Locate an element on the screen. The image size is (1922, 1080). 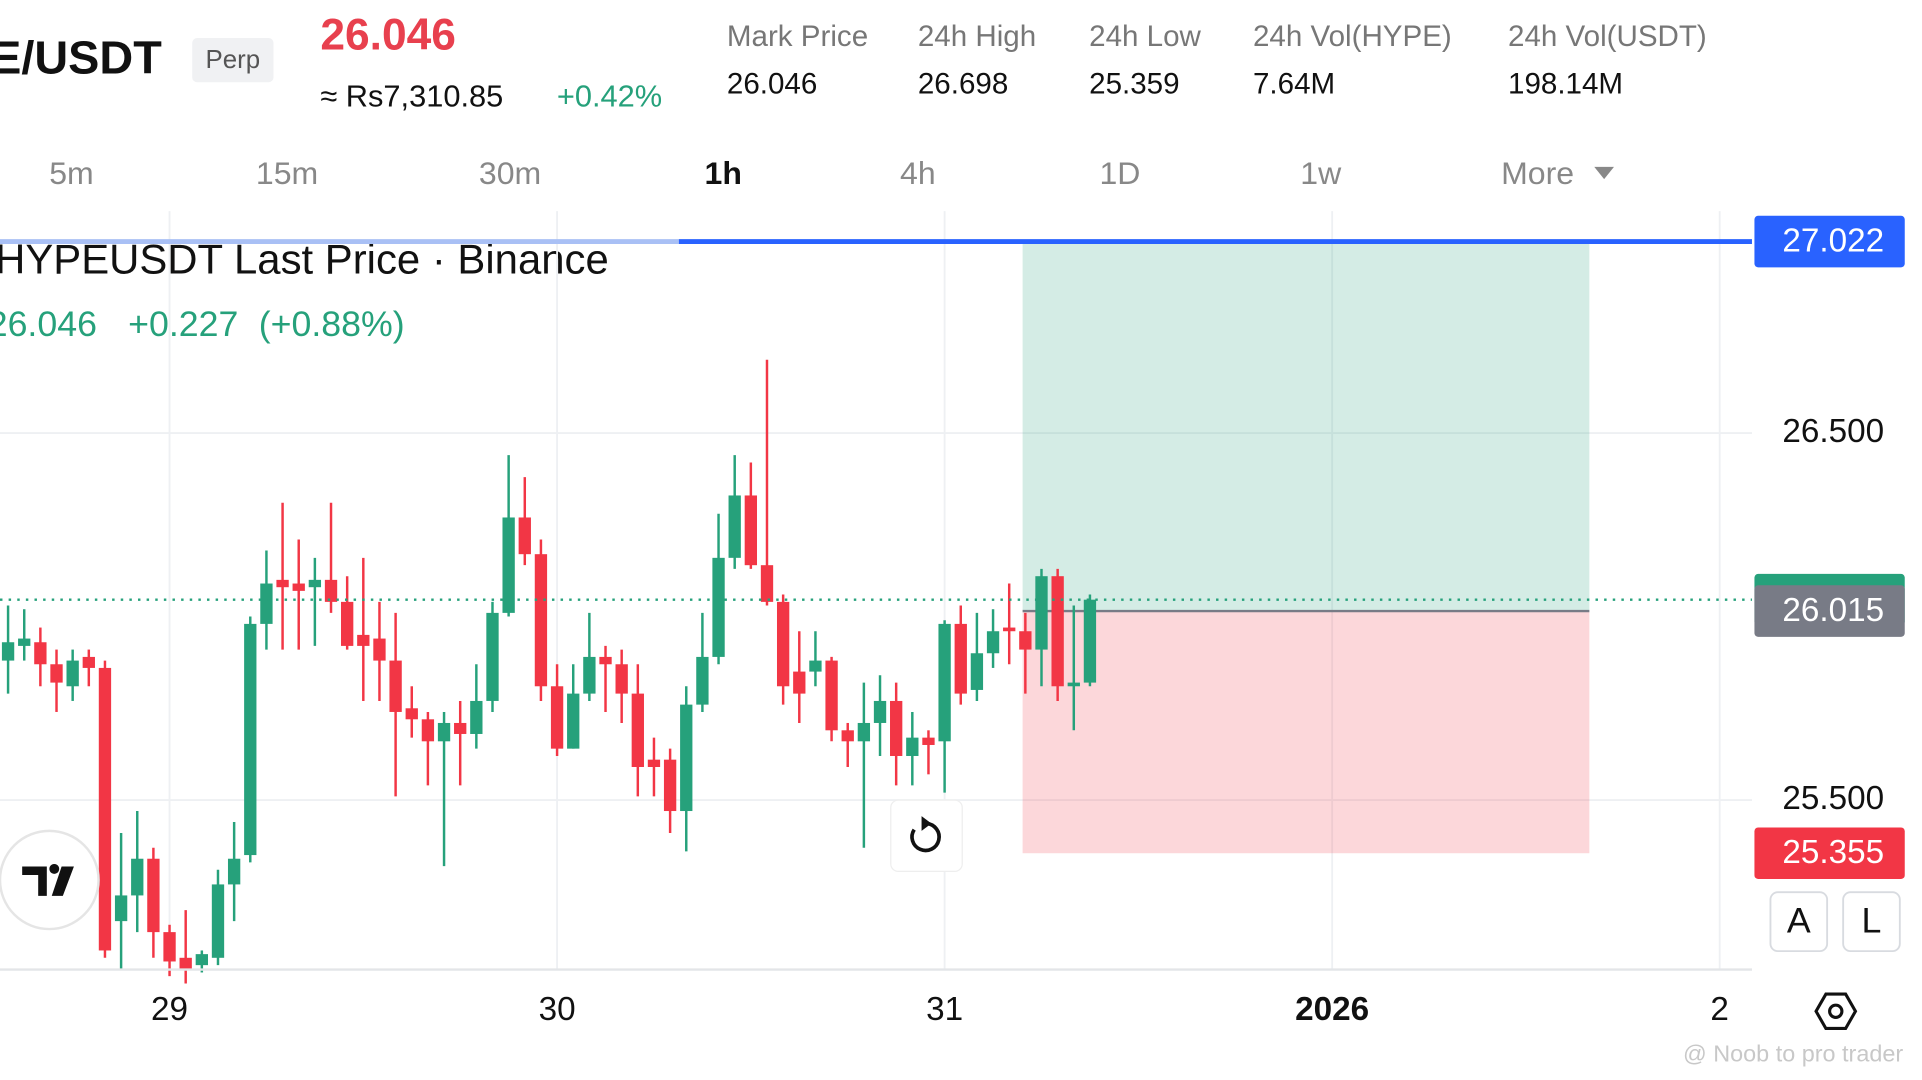
legend-change-pct: (+0.88%) is located at coordinates (332, 324).